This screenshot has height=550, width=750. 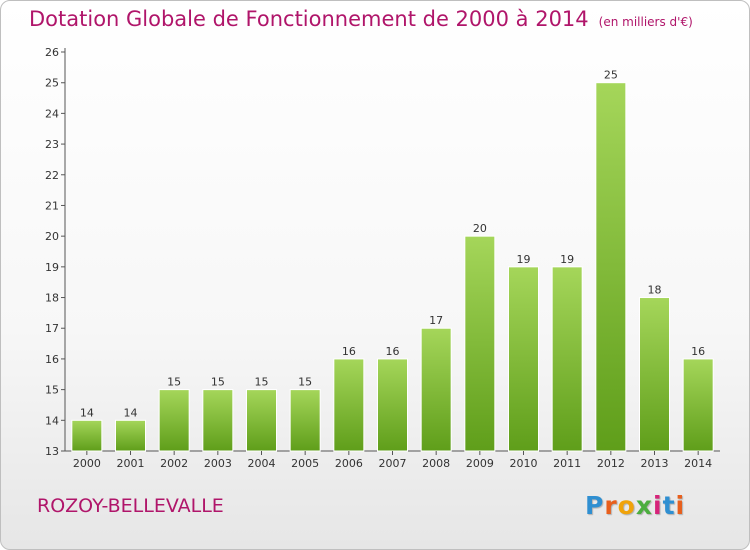 I want to click on y-tick-label: 17, so click(x=52, y=328).